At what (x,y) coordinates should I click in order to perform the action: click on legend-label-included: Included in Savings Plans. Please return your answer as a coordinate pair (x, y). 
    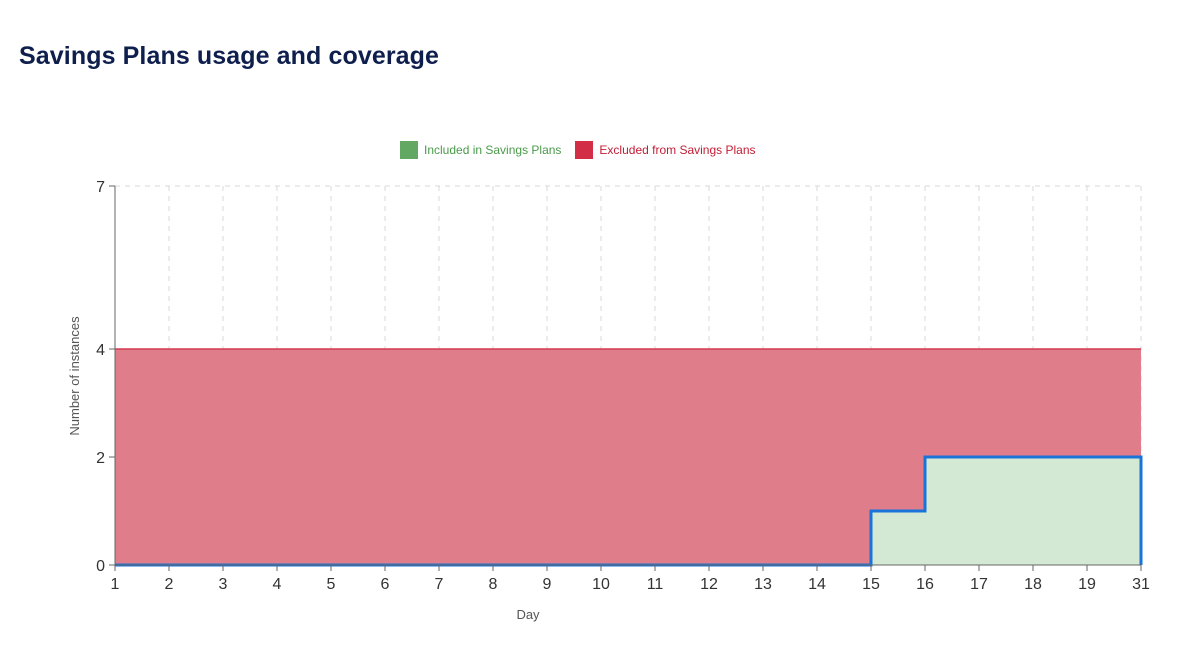
    Looking at the image, I should click on (493, 150).